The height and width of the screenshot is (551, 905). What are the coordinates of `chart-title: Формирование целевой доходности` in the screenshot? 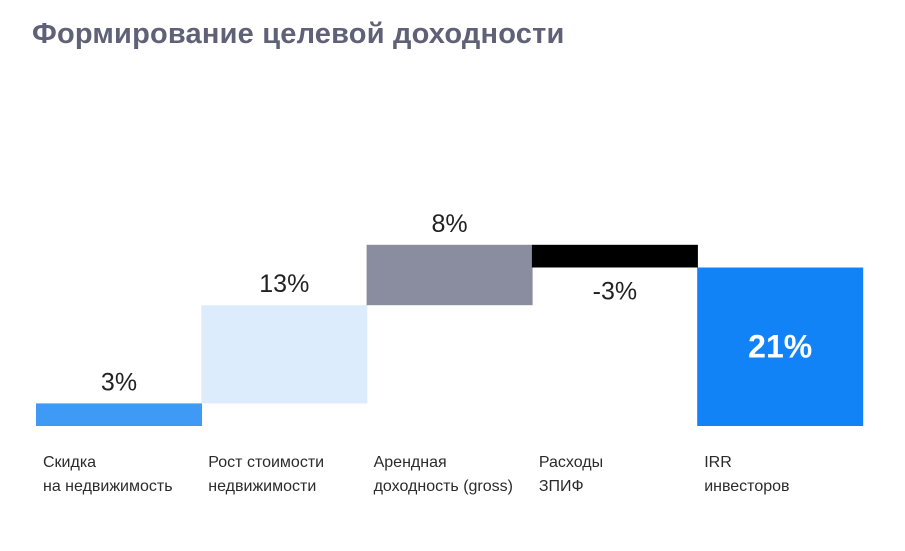 It's located at (298, 34).